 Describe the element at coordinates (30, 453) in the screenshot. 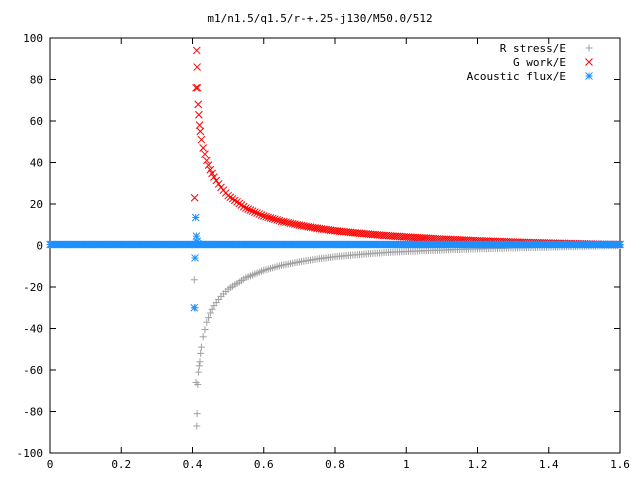

I see `y-tick-label: -100` at that location.